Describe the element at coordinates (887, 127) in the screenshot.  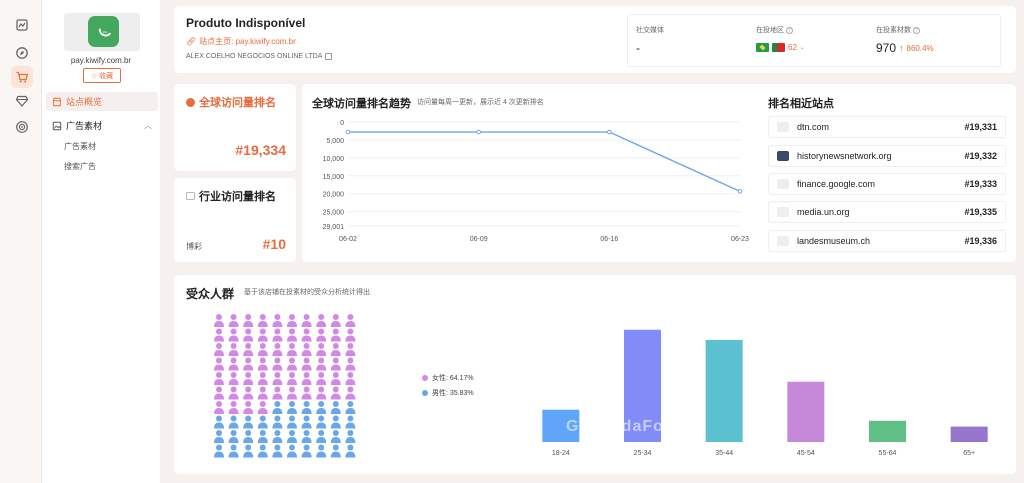
I see `similar-site-row: dtn.com #19,331` at that location.